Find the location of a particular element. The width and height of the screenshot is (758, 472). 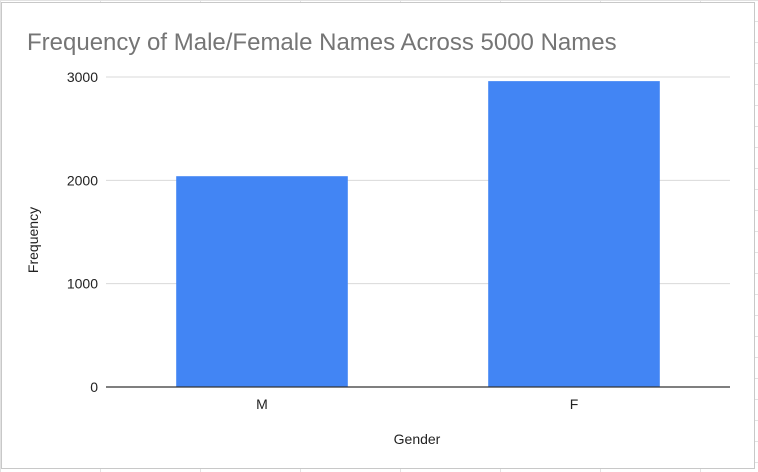

bar-M is located at coordinates (262, 281).